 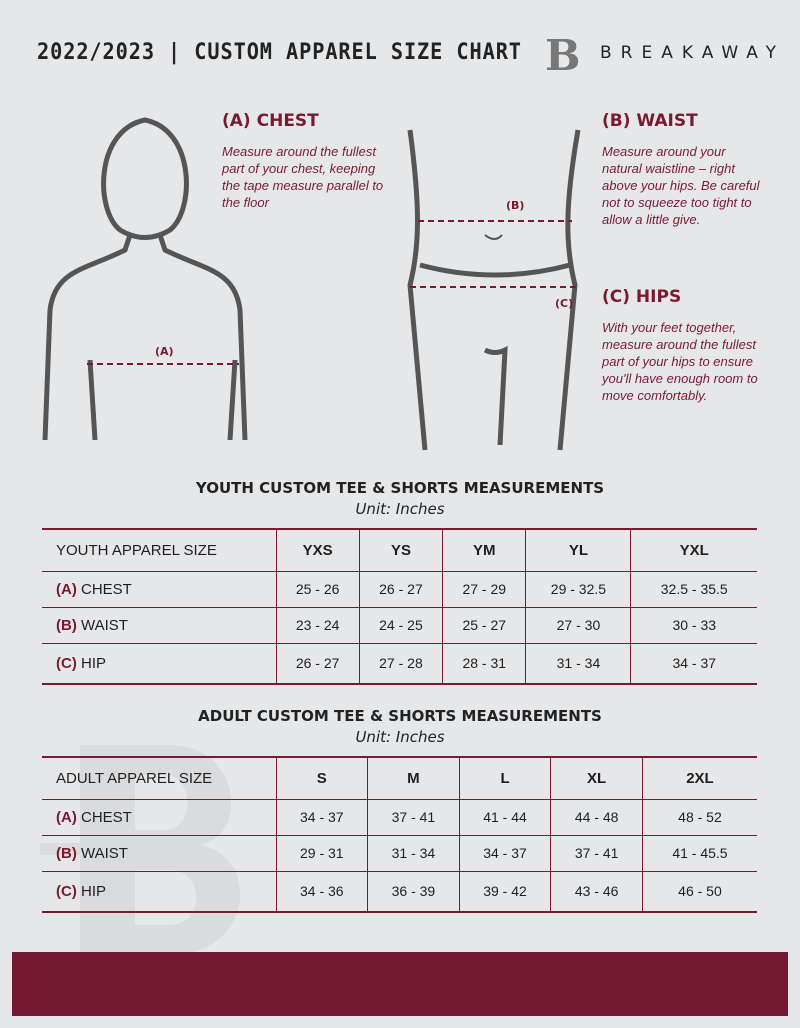 What do you see at coordinates (400, 488) in the screenshot?
I see `youth-section-title: YOUTH CUSTOM TEE & SHORTS MEASUREMENTS` at bounding box center [400, 488].